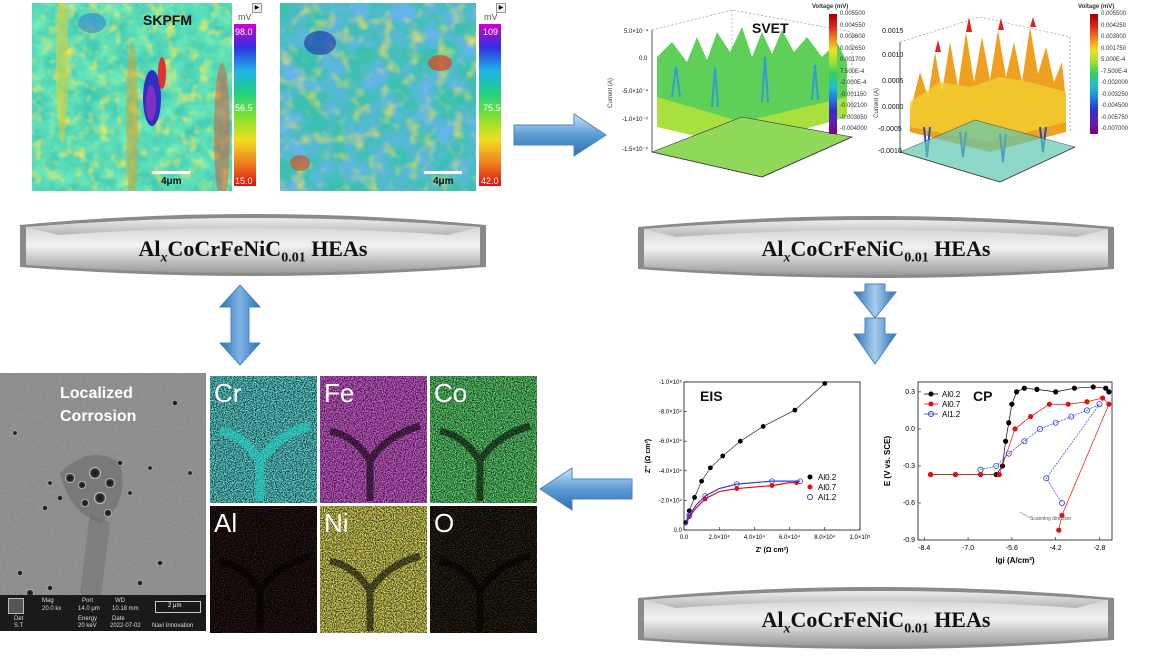 The width and height of the screenshot is (1158, 658). Describe the element at coordinates (893, 31) in the screenshot. I see `y-tick: 0.0015` at that location.